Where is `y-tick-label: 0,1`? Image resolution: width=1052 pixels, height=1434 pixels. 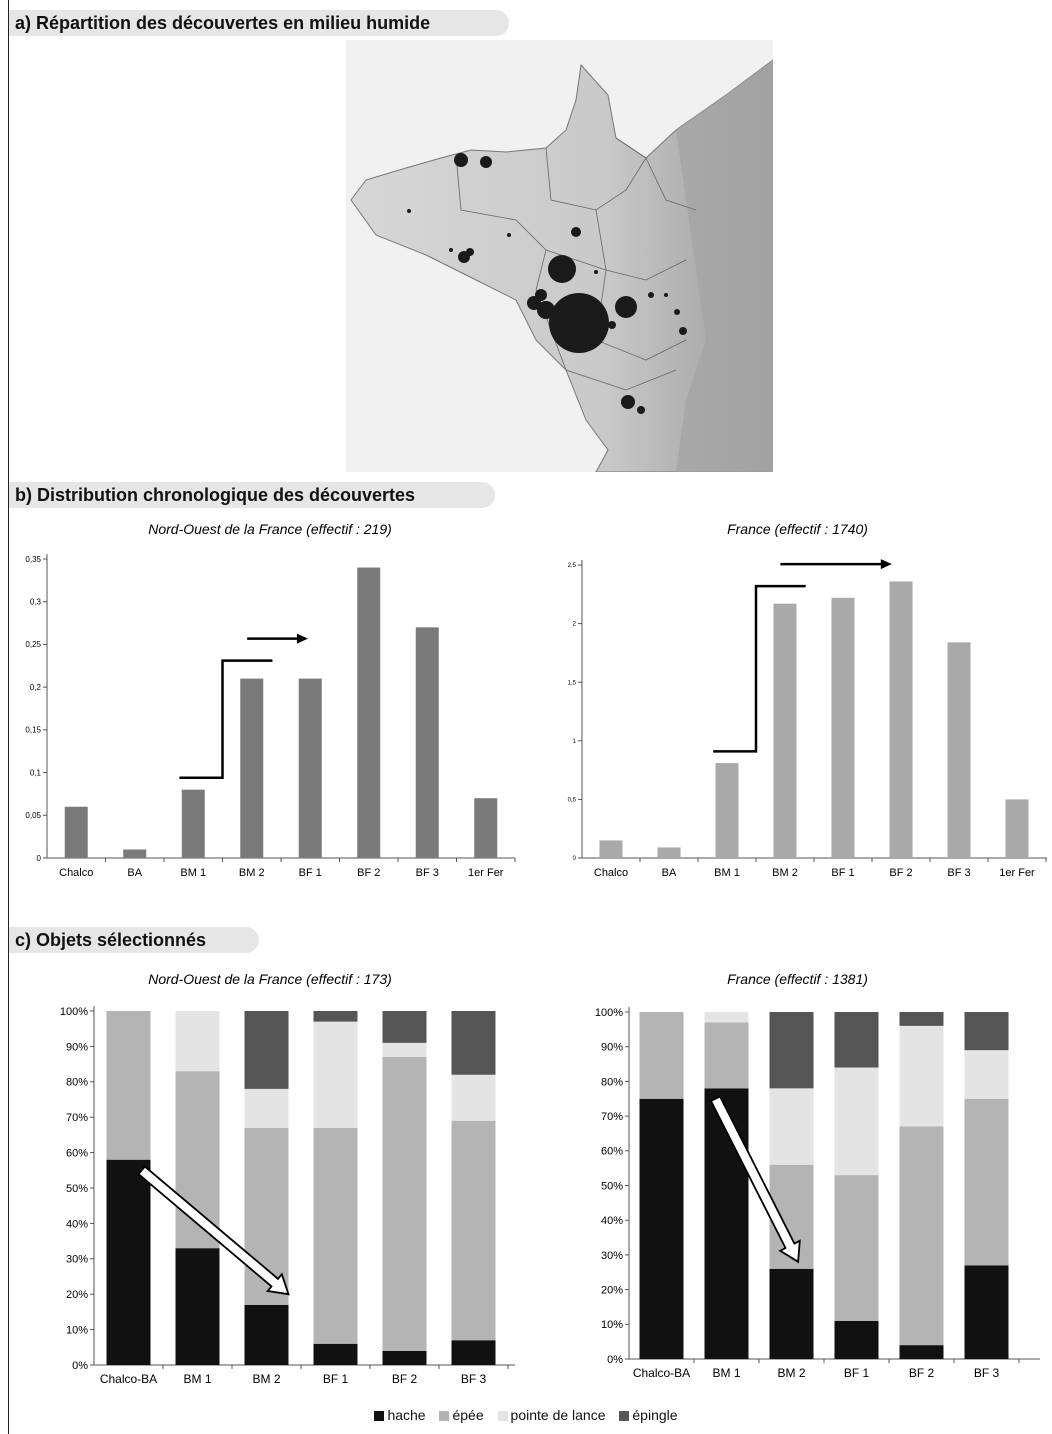
y-tick-label: 0,1 is located at coordinates (36, 772).